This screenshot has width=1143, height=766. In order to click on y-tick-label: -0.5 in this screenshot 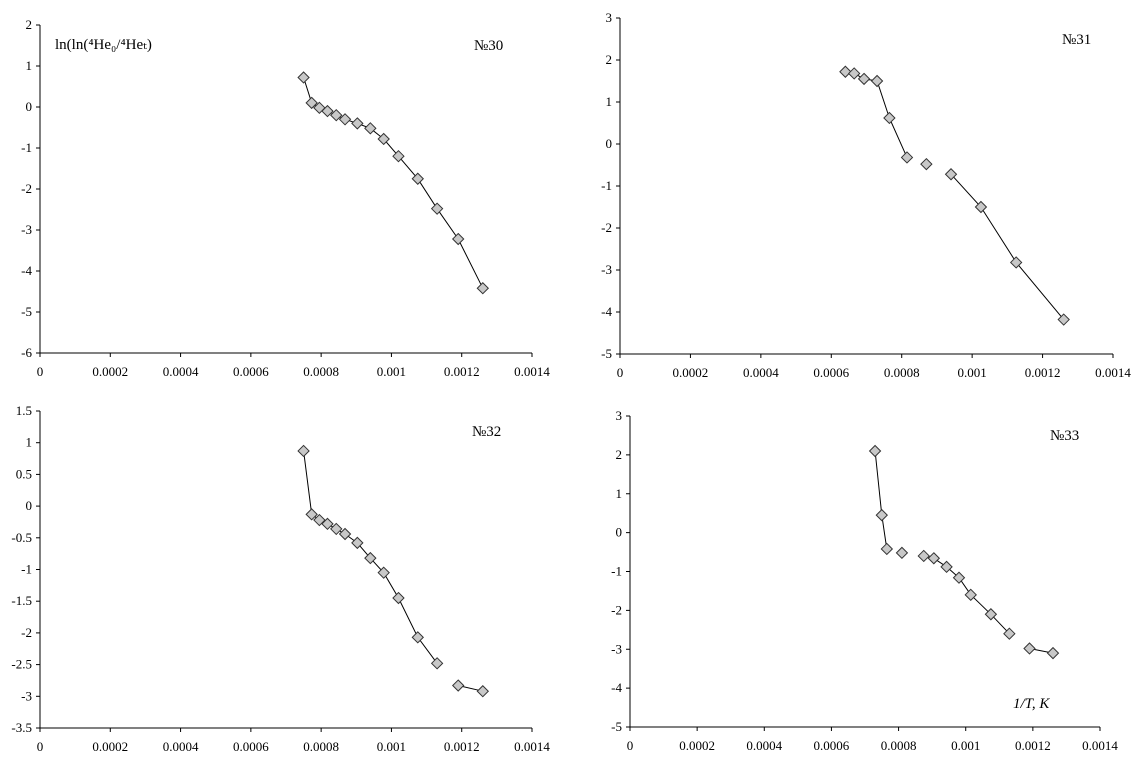, I will do `click(21, 537)`.